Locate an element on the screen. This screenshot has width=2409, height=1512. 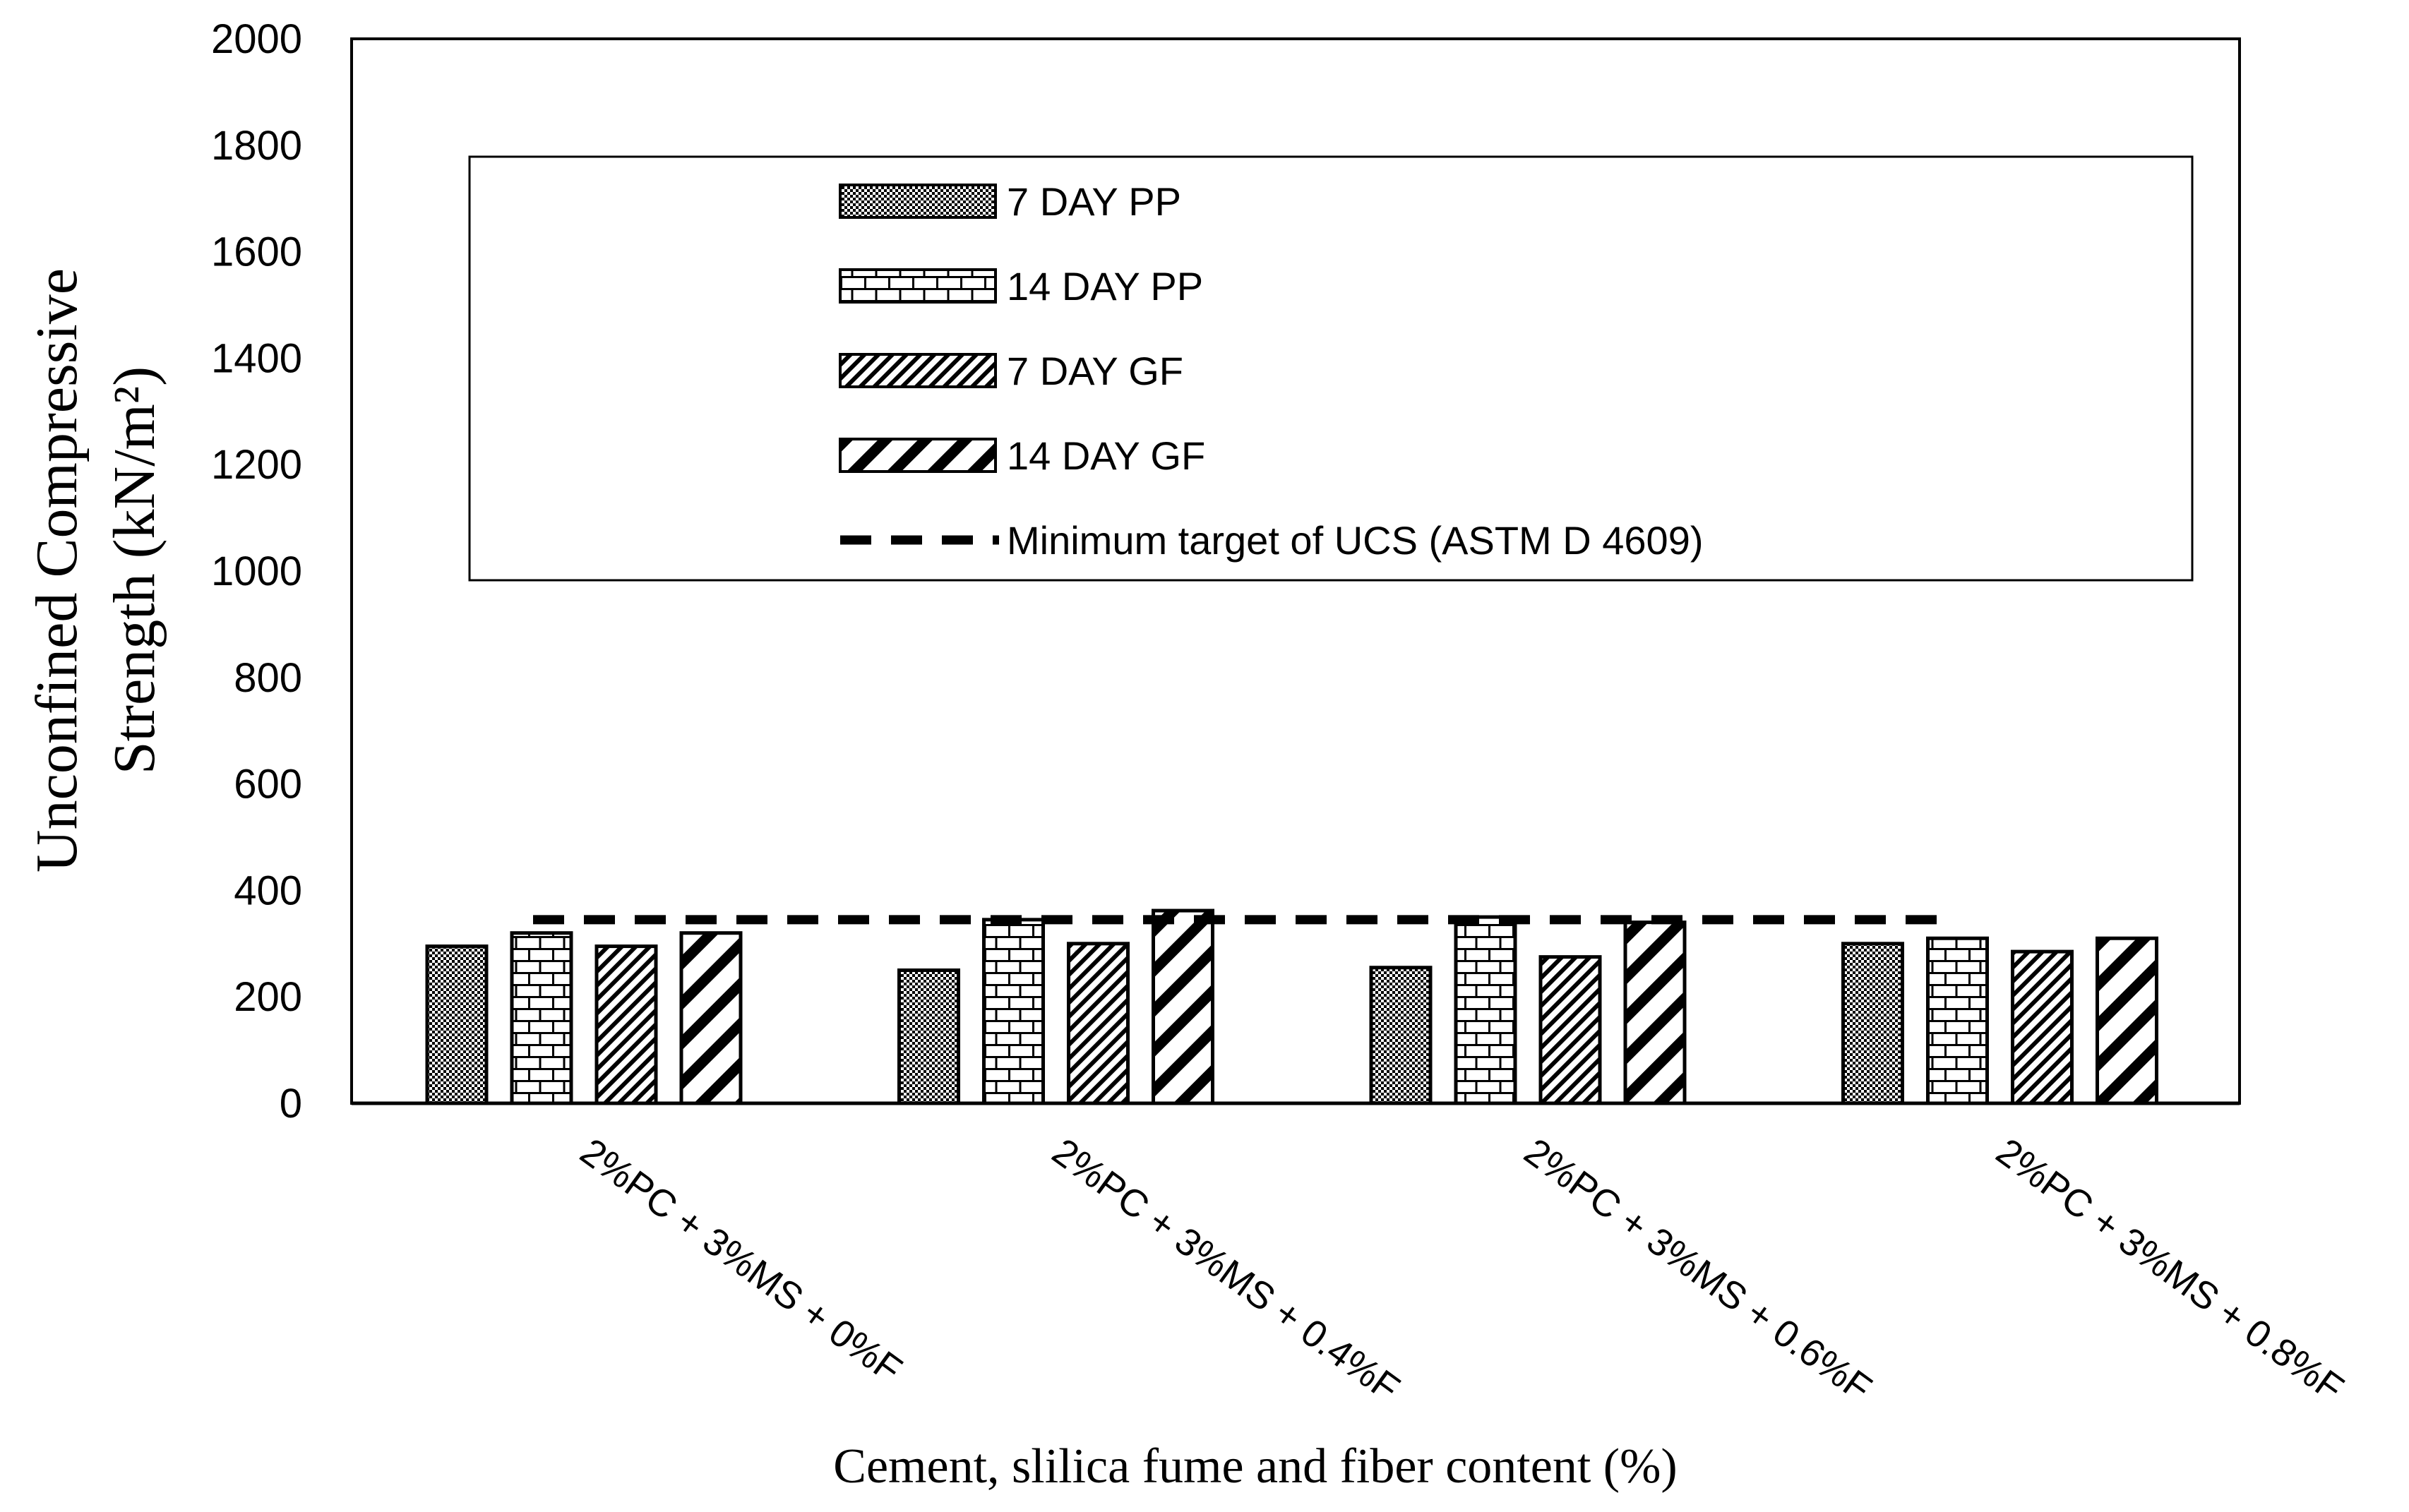
legend-label: 14 DAY PP is located at coordinates (1105, 286).